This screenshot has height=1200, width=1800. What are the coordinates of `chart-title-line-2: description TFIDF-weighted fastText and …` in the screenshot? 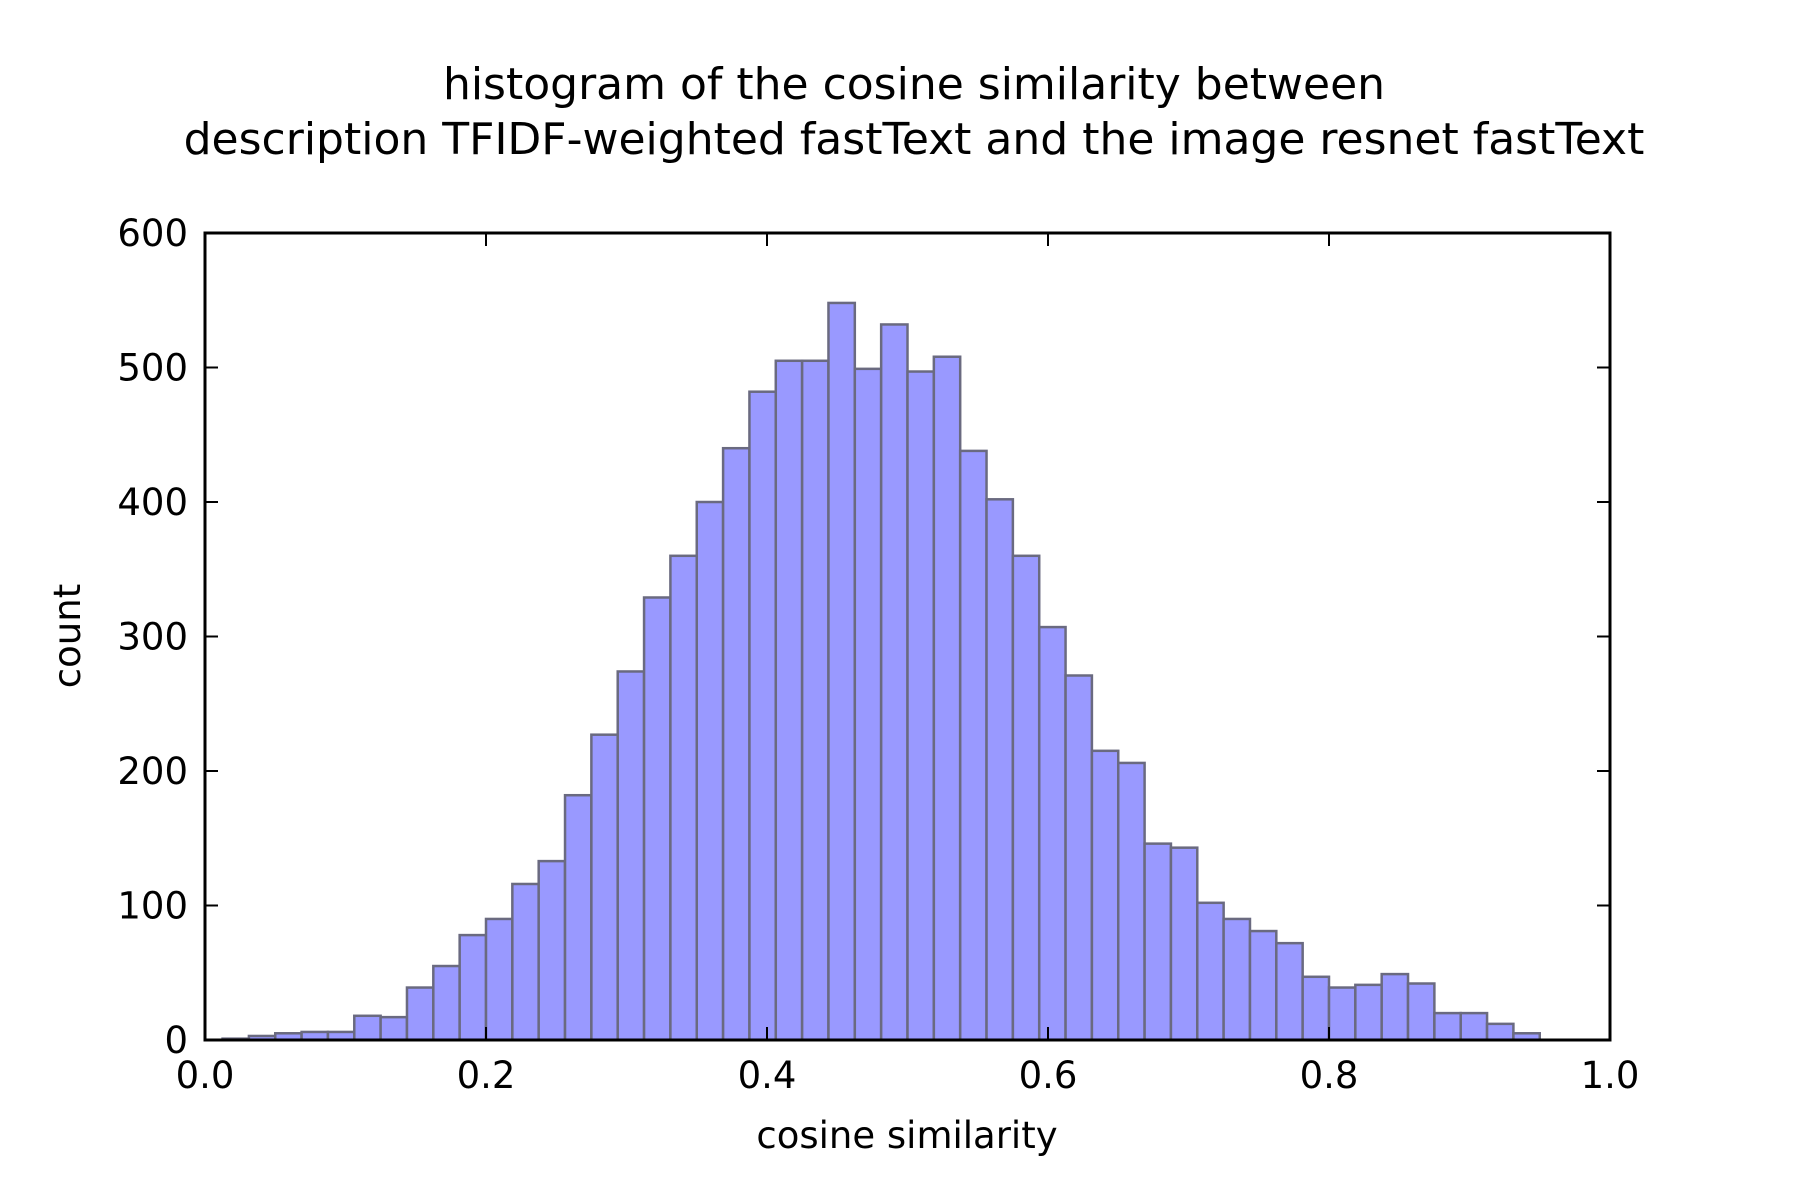 It's located at (914, 139).